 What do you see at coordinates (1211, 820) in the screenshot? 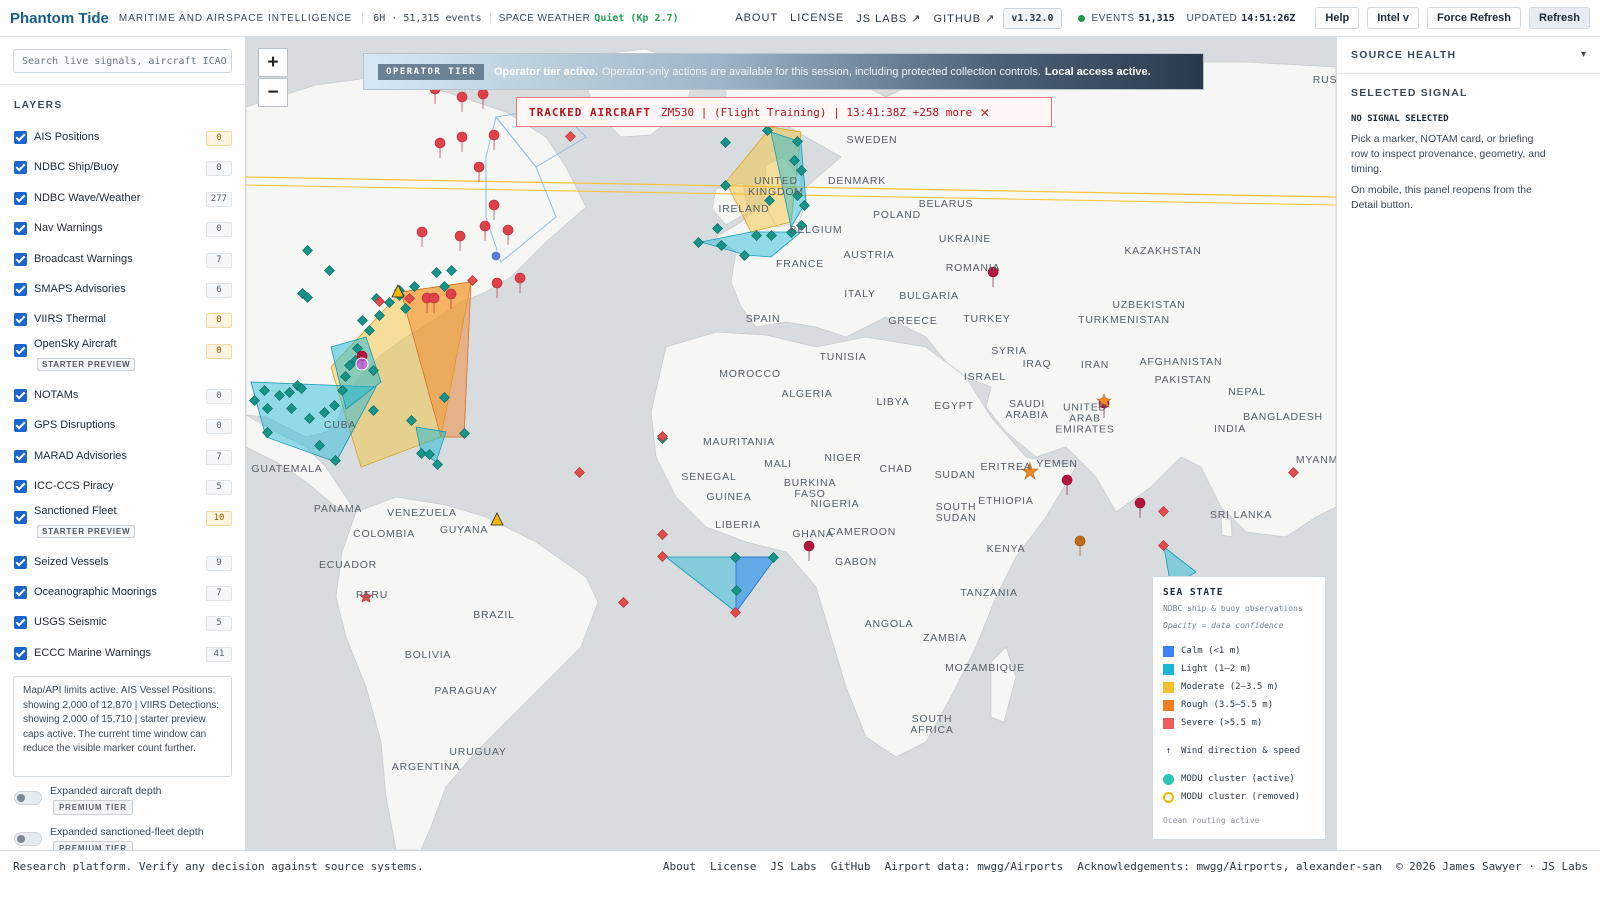
I see `legend-footer: Ocean routing active` at bounding box center [1211, 820].